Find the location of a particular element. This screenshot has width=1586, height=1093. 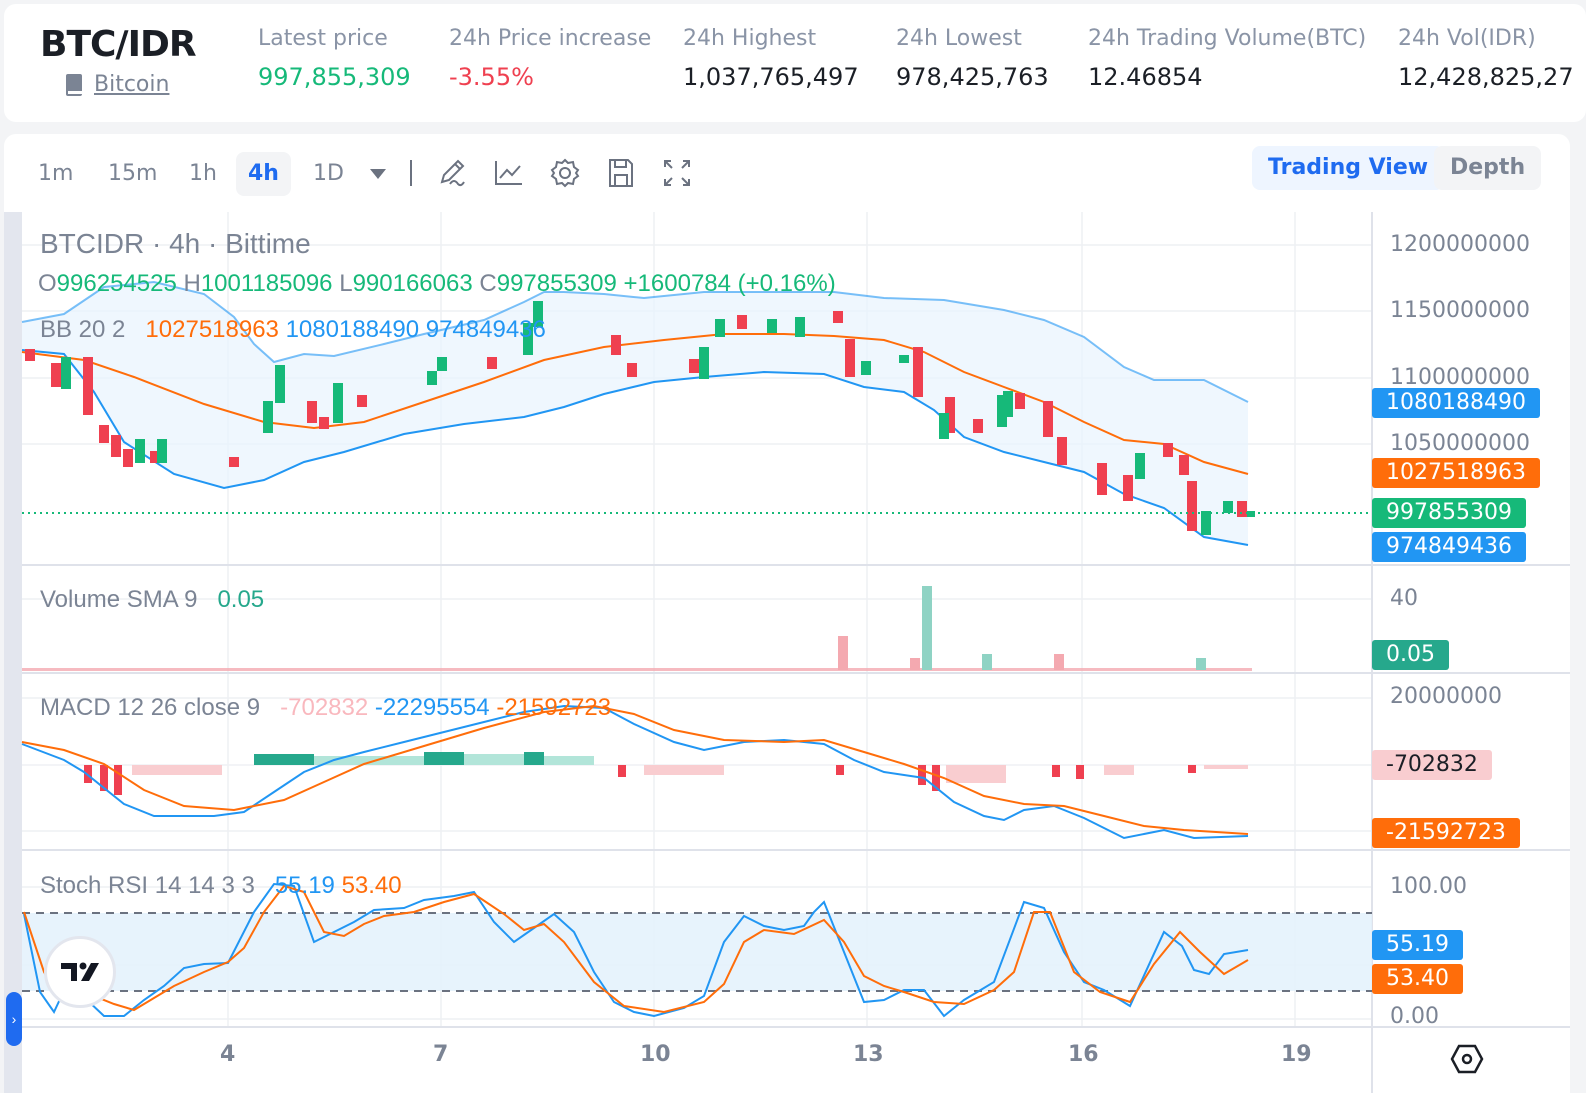

stoch-axis-label: 0.00 is located at coordinates (1414, 1016).